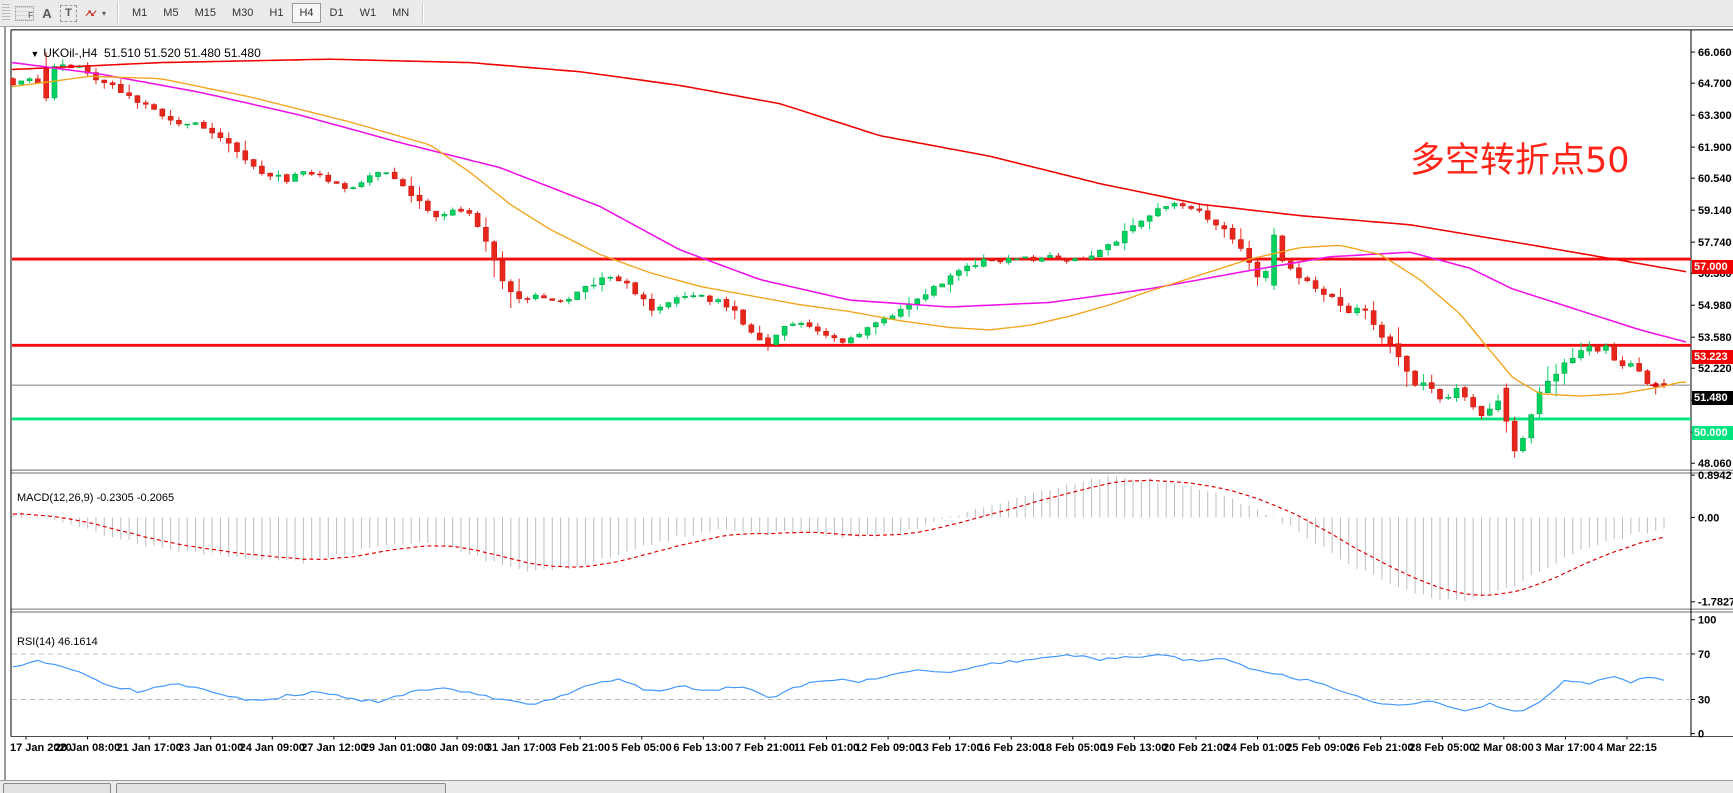  Describe the element at coordinates (1715, 243) in the screenshot. I see `svg-text: 57.740` at that location.